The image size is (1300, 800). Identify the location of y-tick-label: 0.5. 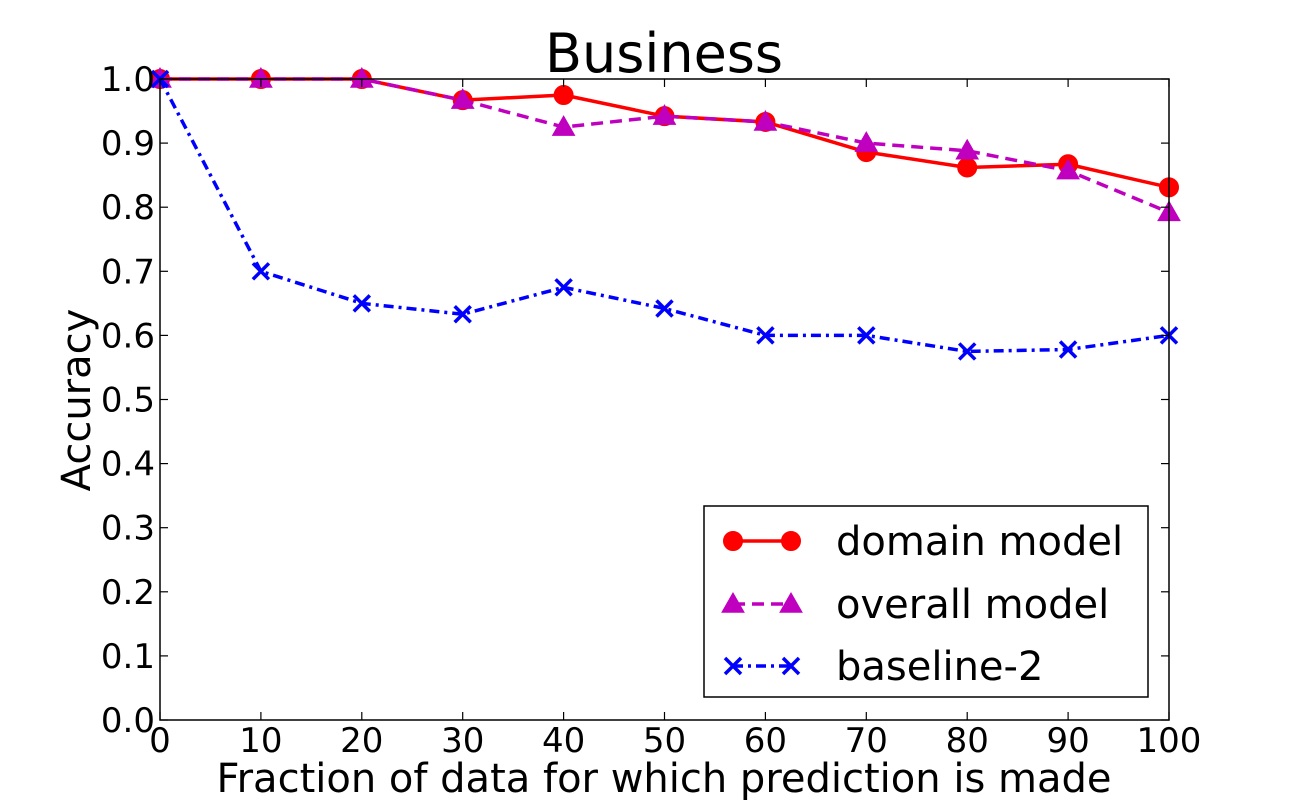
(128, 401).